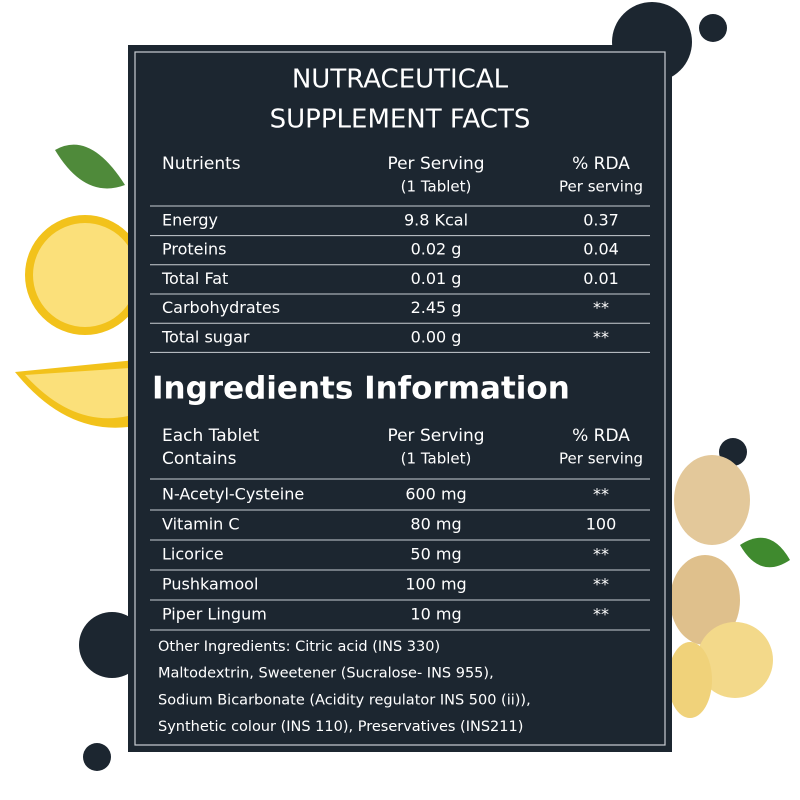  Describe the element at coordinates (193, 554) in the screenshot. I see `table-cell: Licorice` at that location.